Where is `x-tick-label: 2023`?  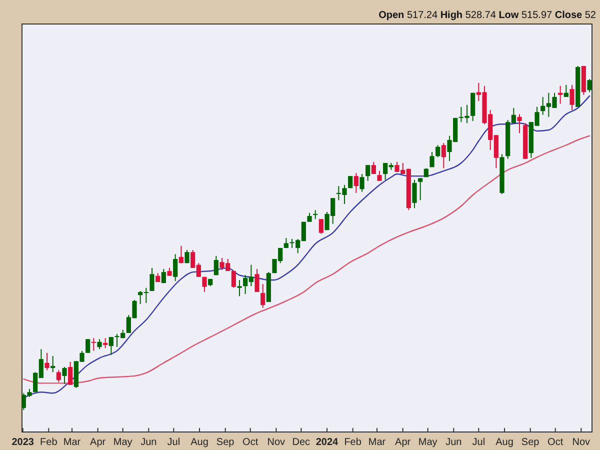
x-tick-label: 2023 is located at coordinates (23, 442).